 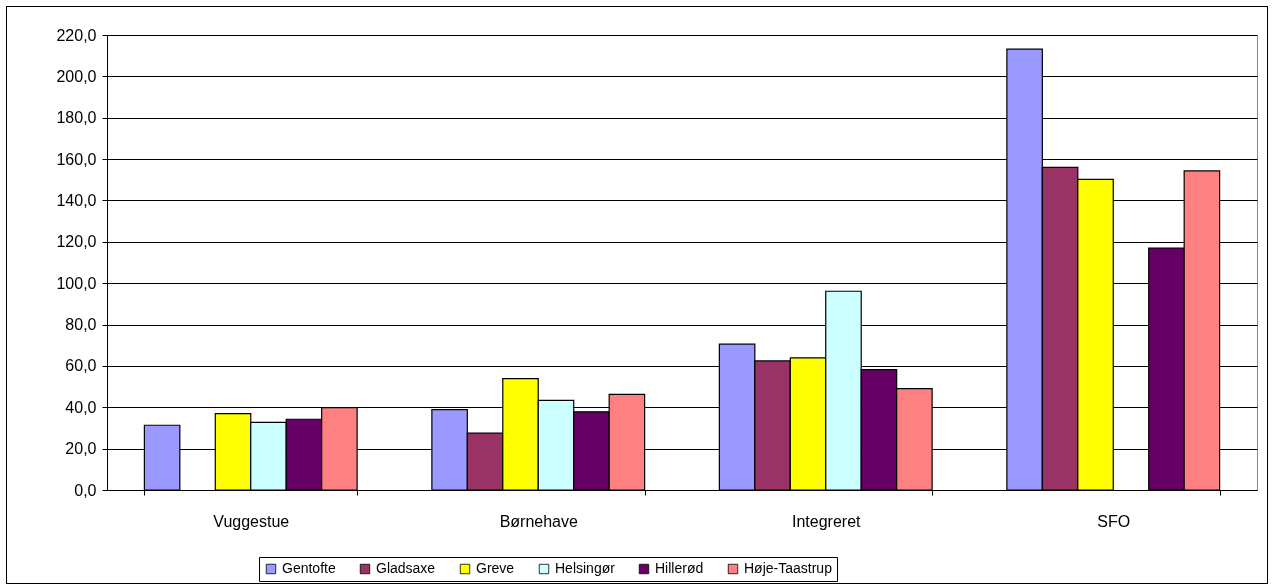 I want to click on legend-label: Helsingør, so click(x=585, y=568).